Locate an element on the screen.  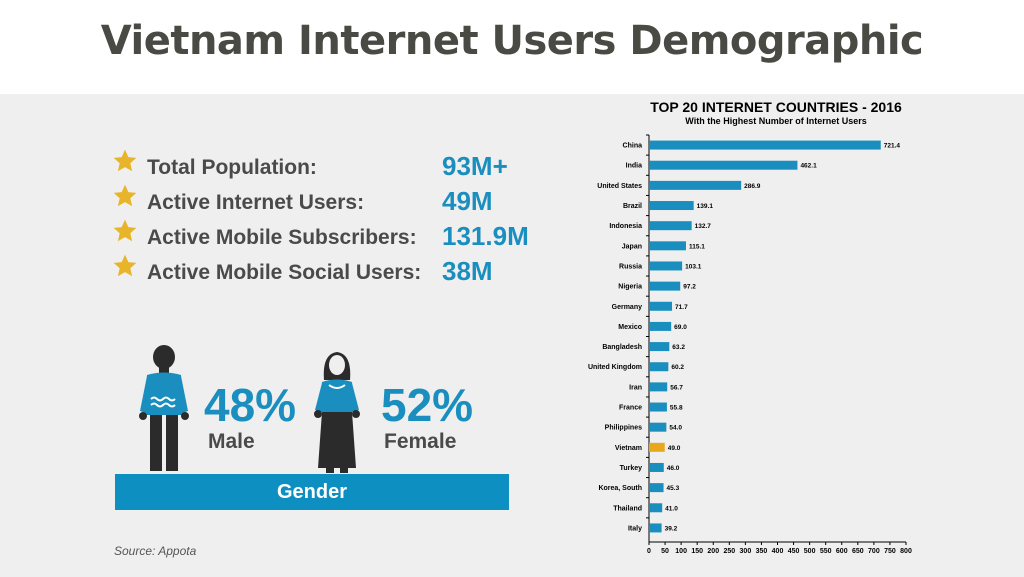
stat-value: 131.9M is located at coordinates (485, 236).